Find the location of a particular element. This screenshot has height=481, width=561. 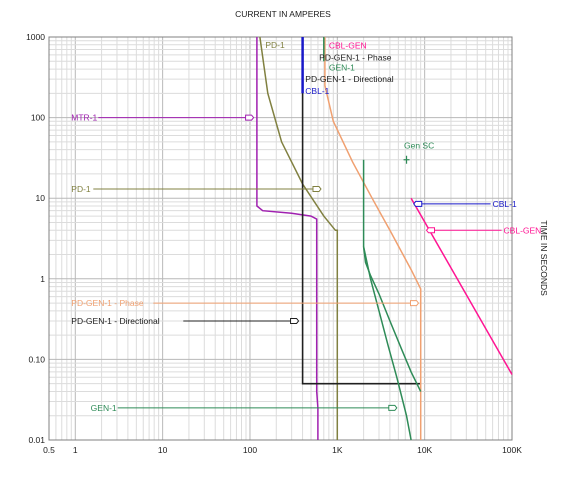

x-tick-label: 10K is located at coordinates (424, 450).